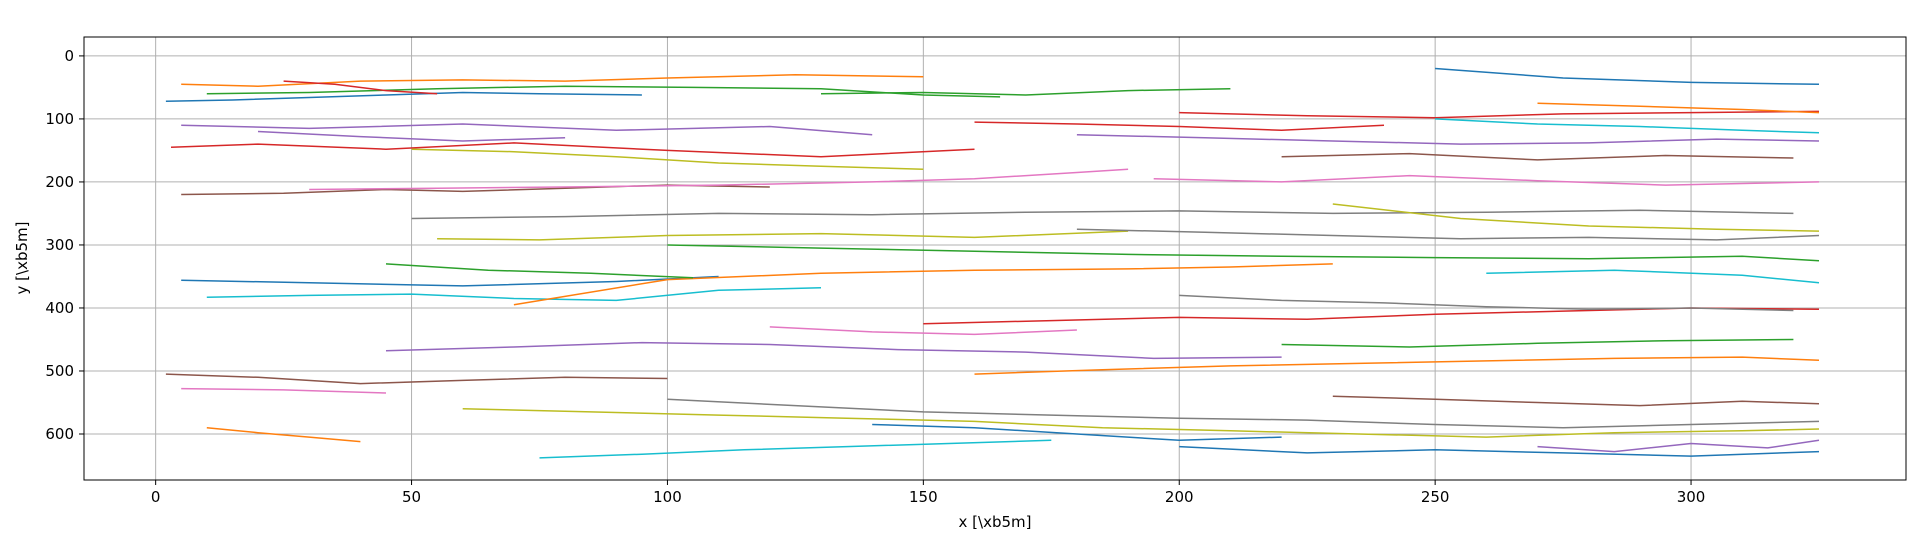 The width and height of the screenshot is (1925, 544). What do you see at coordinates (156, 497) in the screenshot?
I see `x-tick-label: 0` at bounding box center [156, 497].